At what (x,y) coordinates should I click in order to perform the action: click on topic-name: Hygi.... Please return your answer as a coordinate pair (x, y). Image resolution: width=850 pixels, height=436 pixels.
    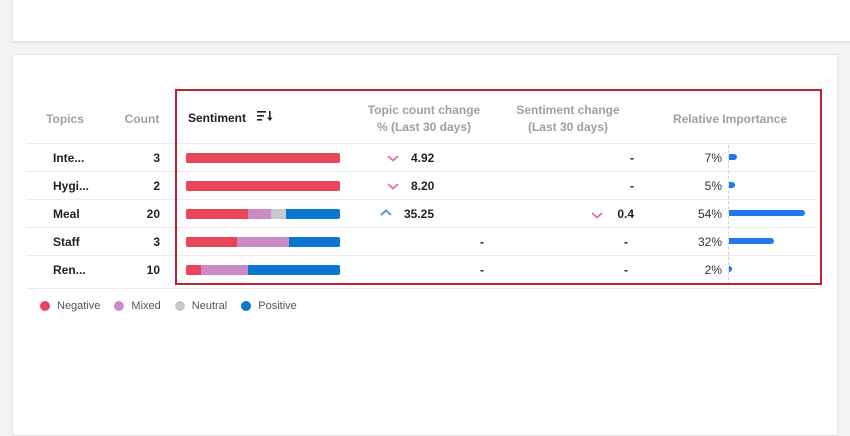
    Looking at the image, I should click on (71, 186).